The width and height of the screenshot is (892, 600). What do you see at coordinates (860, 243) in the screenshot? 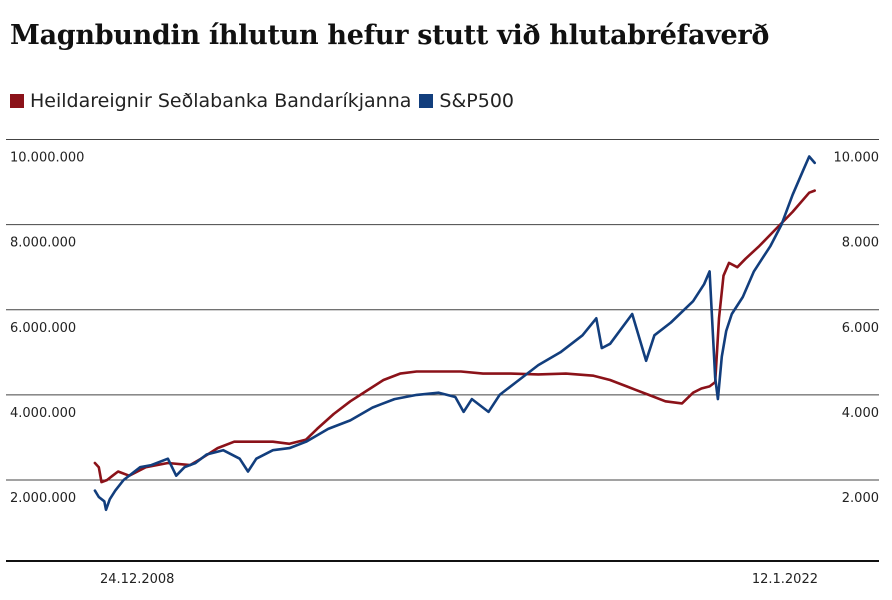
I see `right-tick-label: 8.000` at bounding box center [860, 243].